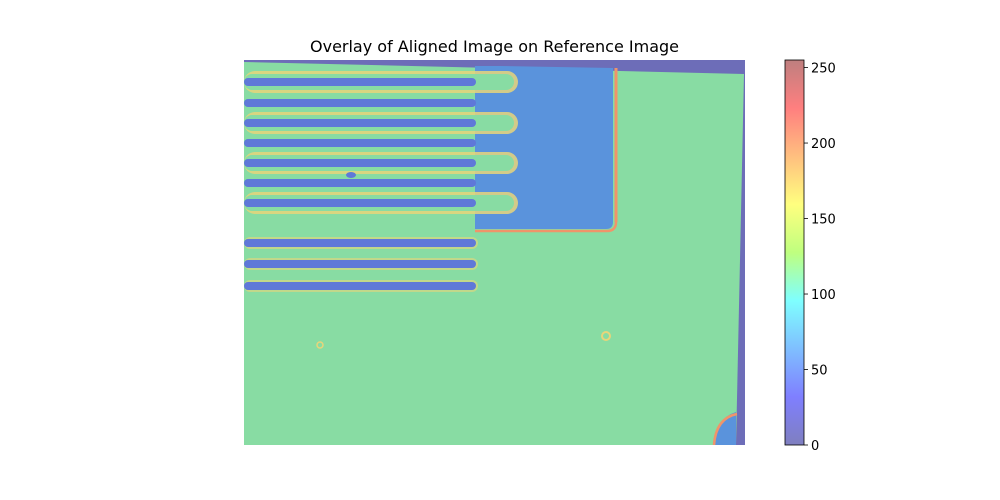 The image size is (1000, 500). I want to click on pad-region, so click(544, 147).